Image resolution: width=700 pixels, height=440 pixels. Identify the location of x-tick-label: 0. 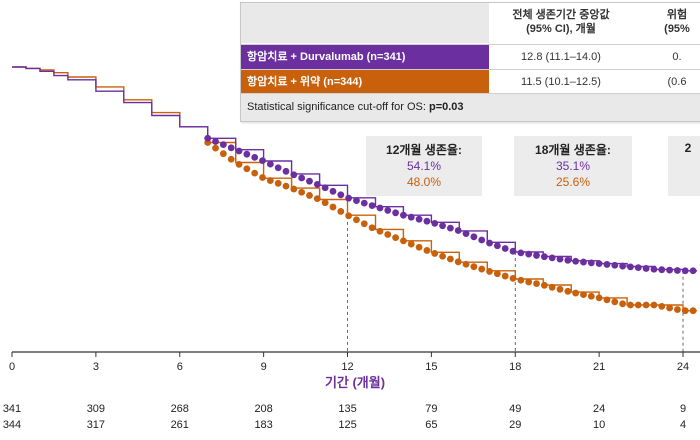
(12, 367).